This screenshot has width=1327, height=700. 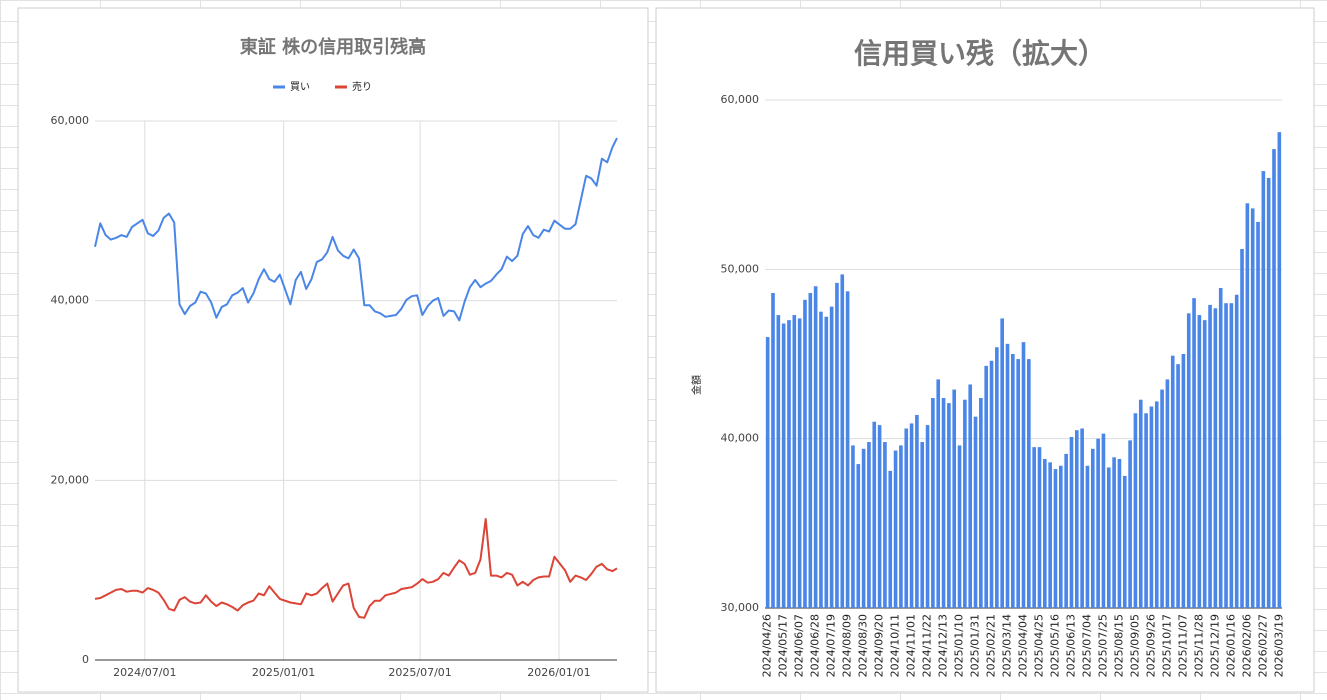 What do you see at coordinates (991, 645) in the screenshot?
I see `x-tick-label: 2025/02/21` at bounding box center [991, 645].